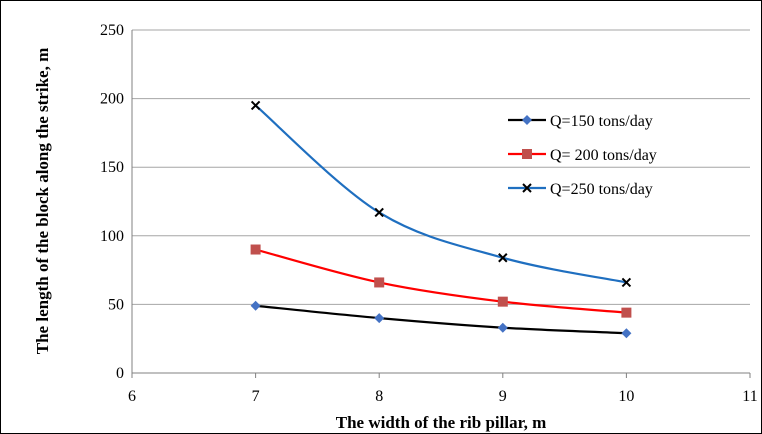 Image resolution: width=762 pixels, height=434 pixels. I want to click on x-tick-label-4: 10, so click(626, 396).